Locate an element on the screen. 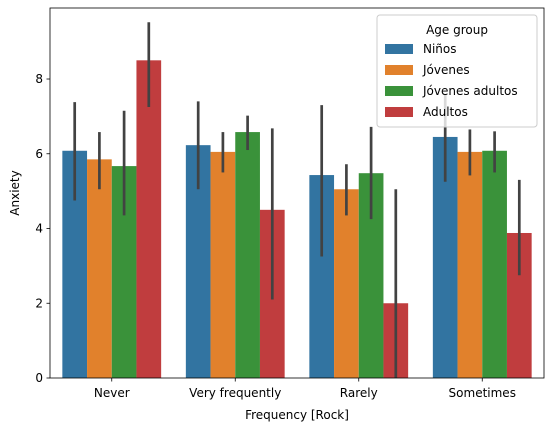  y-axis: 0 2 4 6 8 is located at coordinates (42, 228).